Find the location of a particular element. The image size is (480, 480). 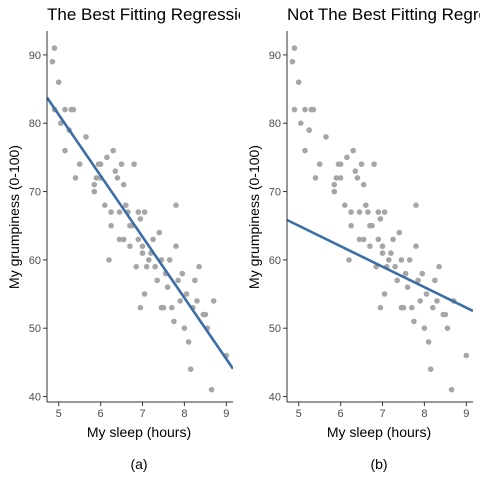

panel-b-x-axis-label: My sleep (hours) is located at coordinates (379, 432).